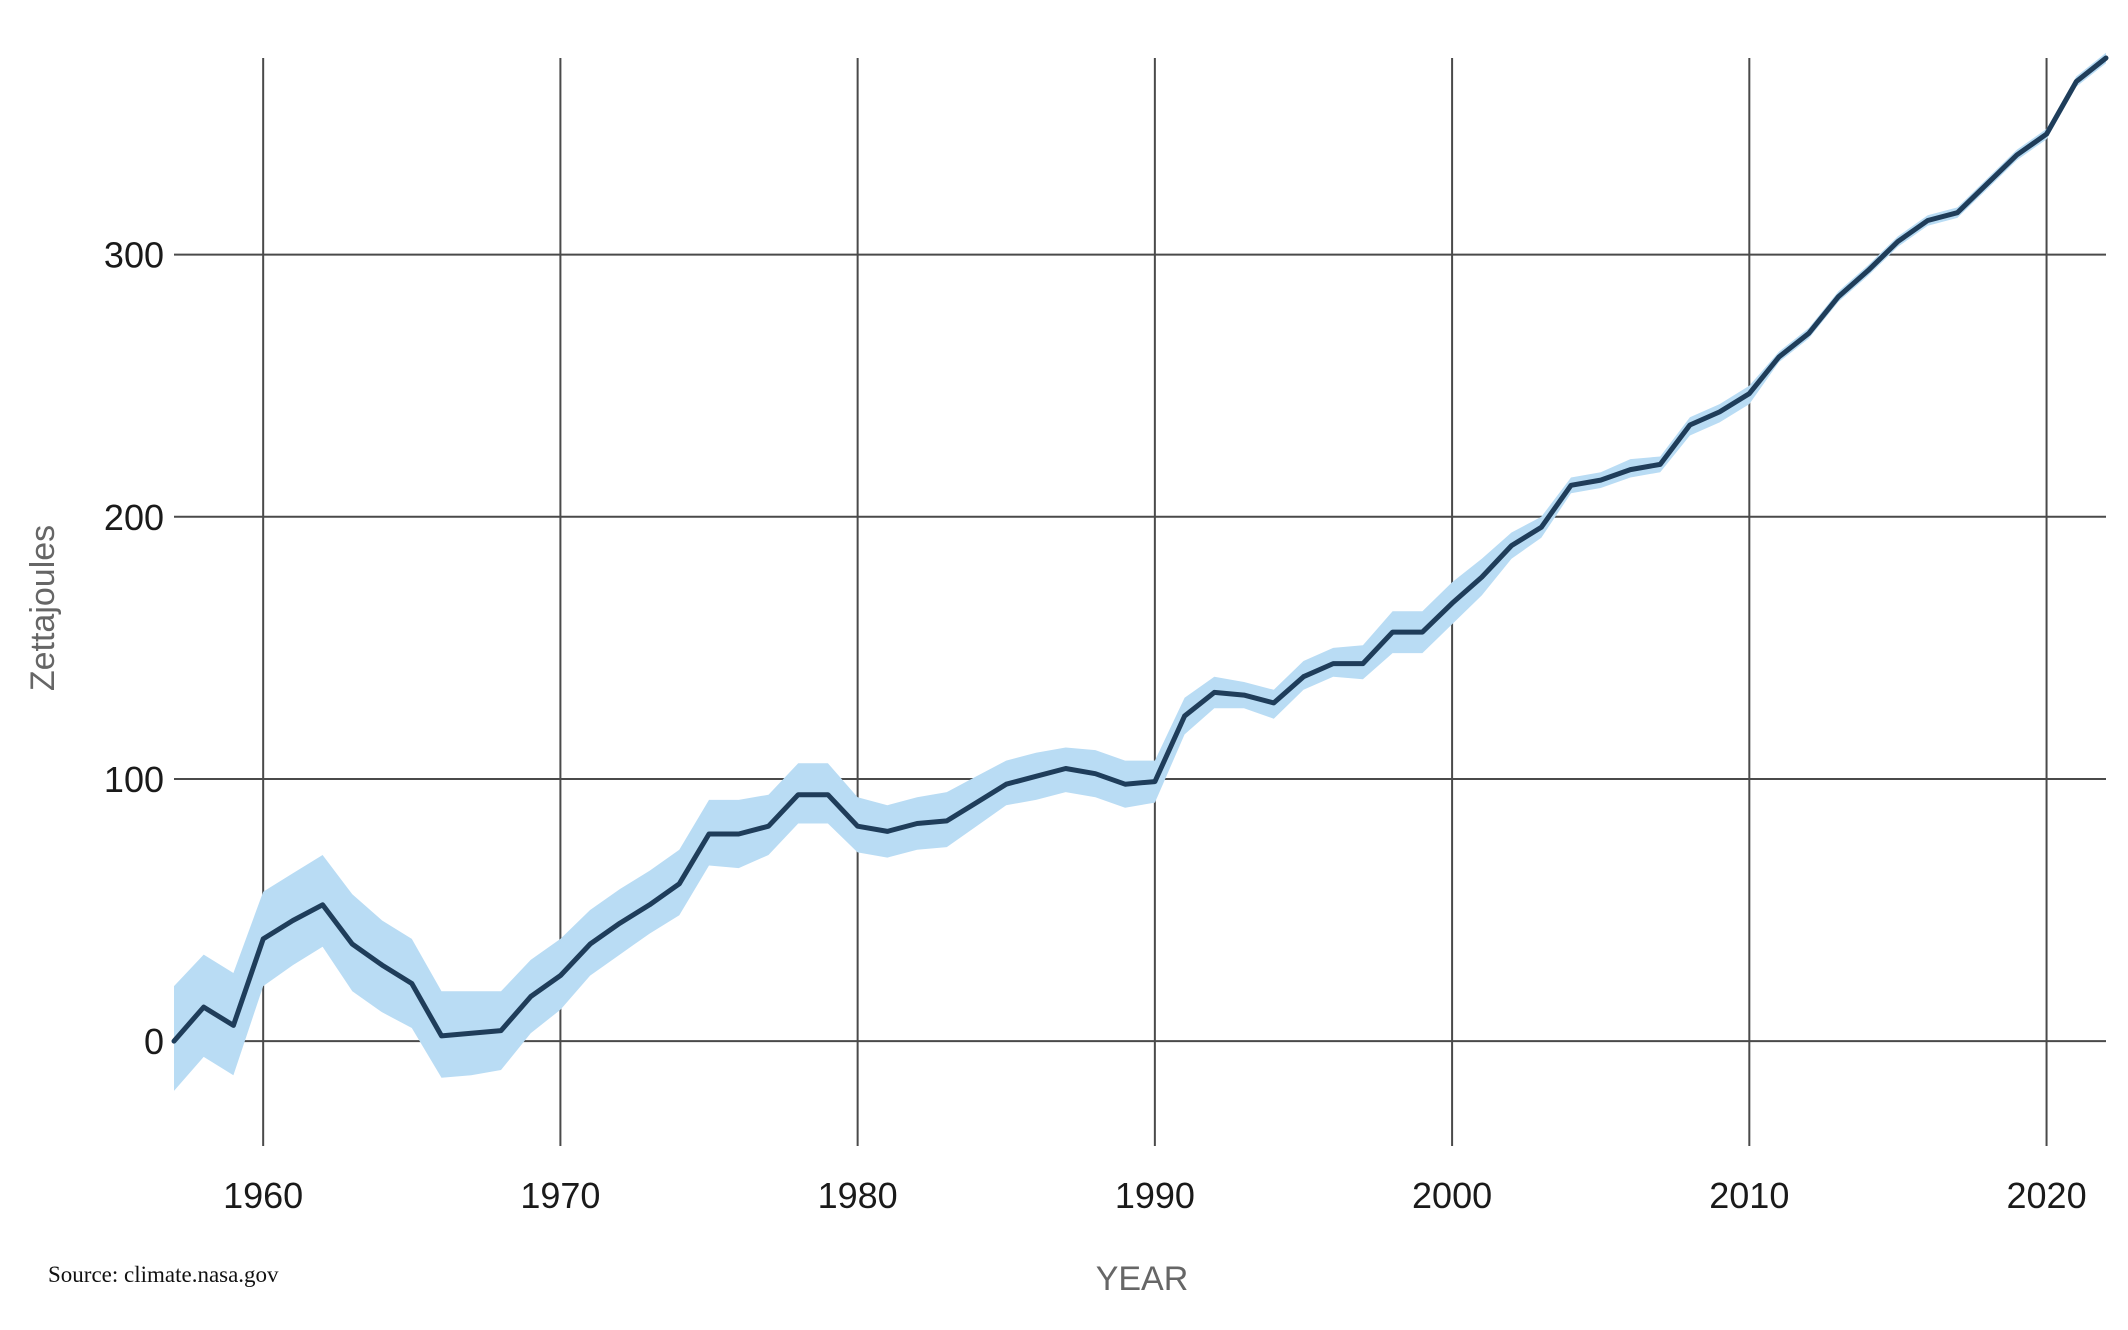 The image size is (2128, 1330). Describe the element at coordinates (154, 1041) in the screenshot. I see `y-tick-label: 0` at that location.